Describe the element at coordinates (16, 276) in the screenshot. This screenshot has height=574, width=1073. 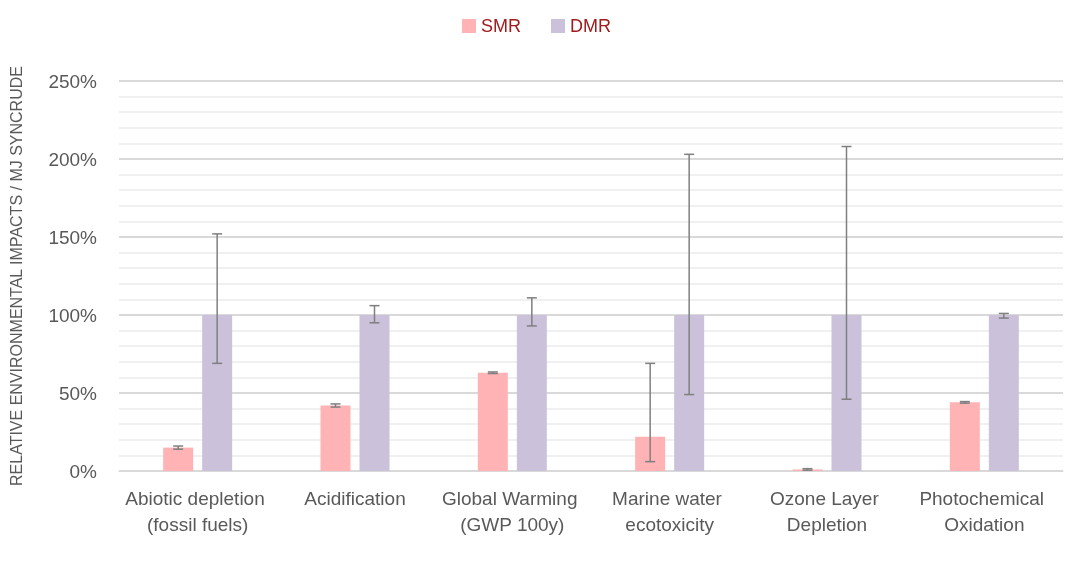
I see `y-axis-title: RELATIVE ENVIRONMENTAL IMPACTS / MJ SYNCRUDE` at that location.